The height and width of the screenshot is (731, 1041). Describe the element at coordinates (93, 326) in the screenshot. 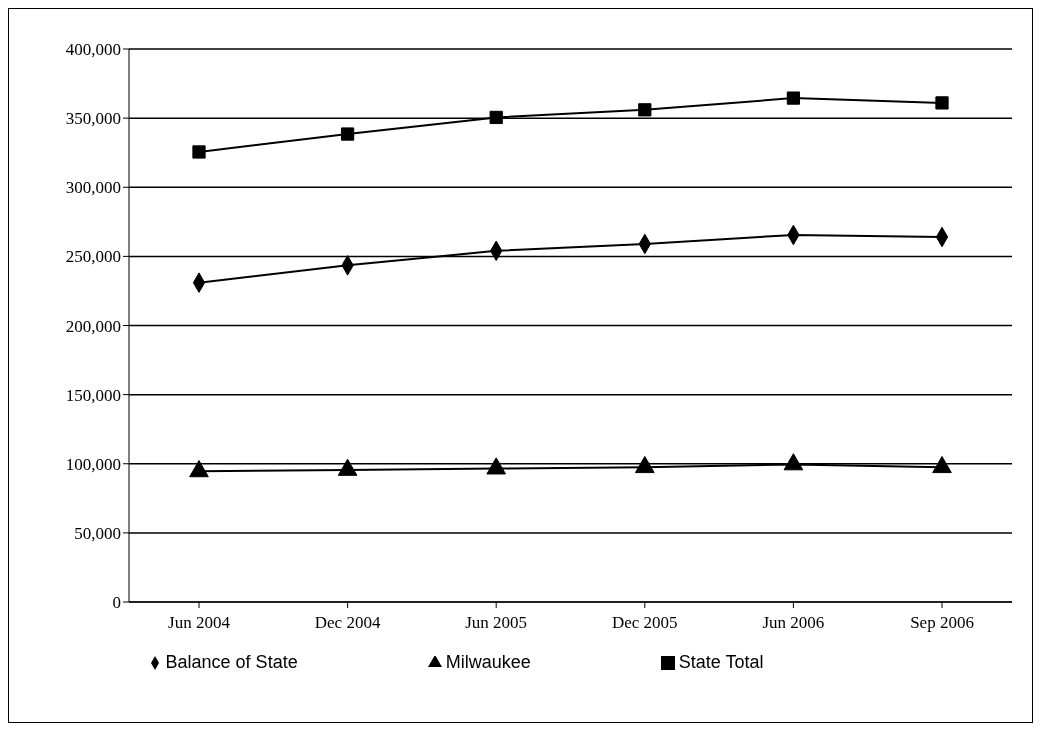

I see `y-tick-label: 200,000` at that location.